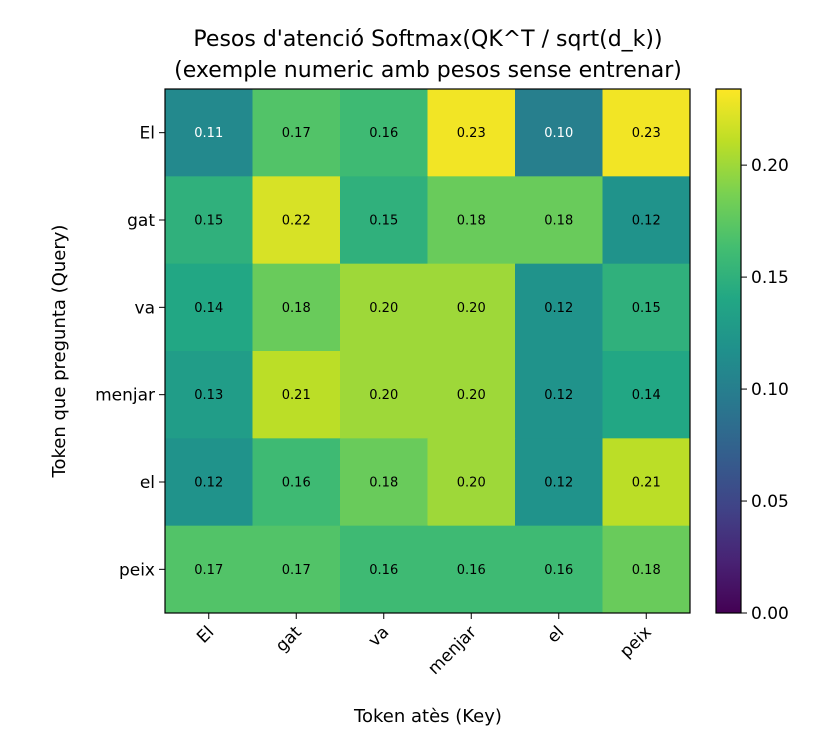 This screenshot has width=825, height=750. What do you see at coordinates (452, 650) in the screenshot?
I see `x-tick-label: menjar` at bounding box center [452, 650].